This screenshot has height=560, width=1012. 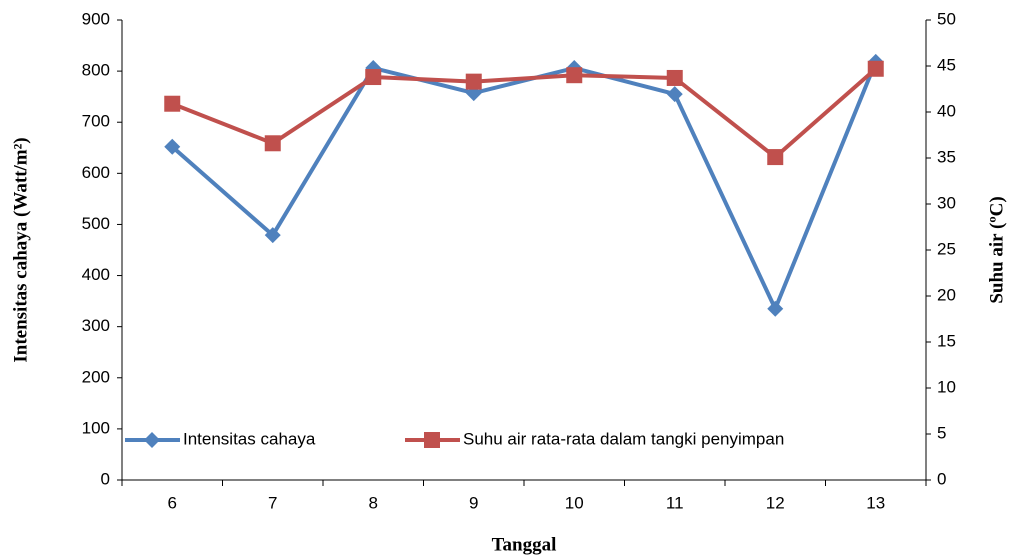 I want to click on y2-axis-title: Suhu air (ºC), so click(x=996, y=249).